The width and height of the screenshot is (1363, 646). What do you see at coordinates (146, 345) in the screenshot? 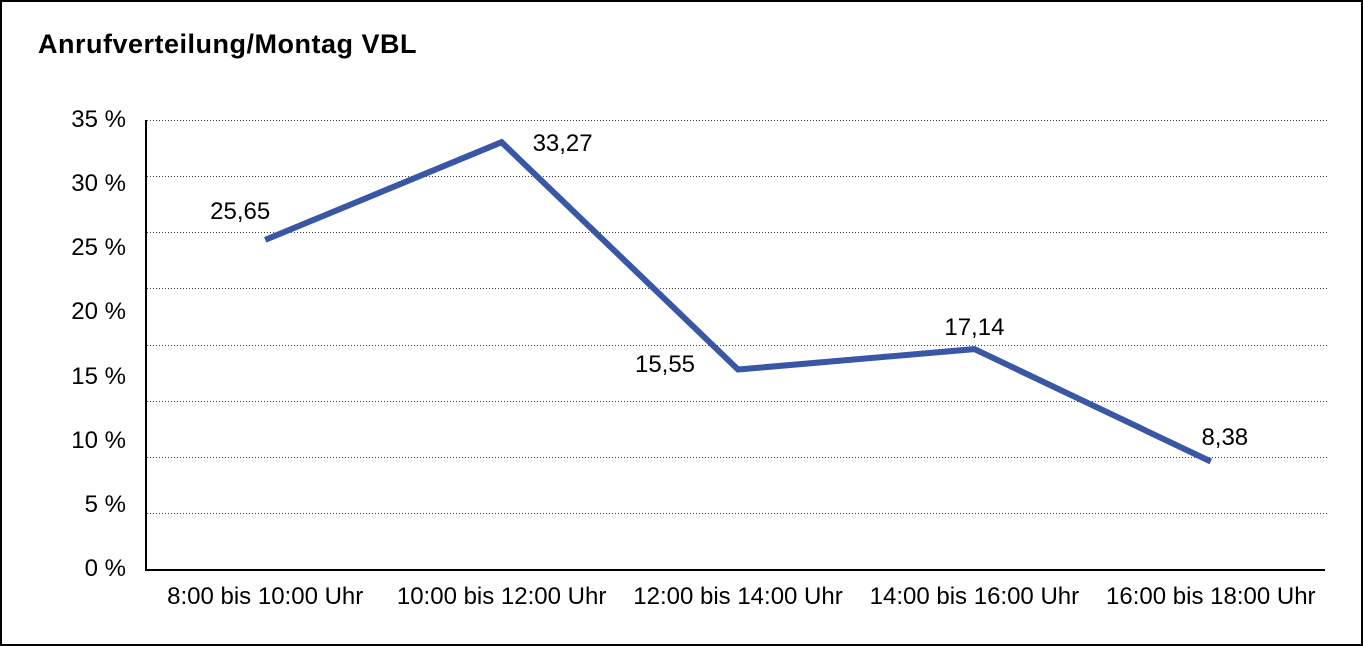
I see `y-axis` at bounding box center [146, 345].